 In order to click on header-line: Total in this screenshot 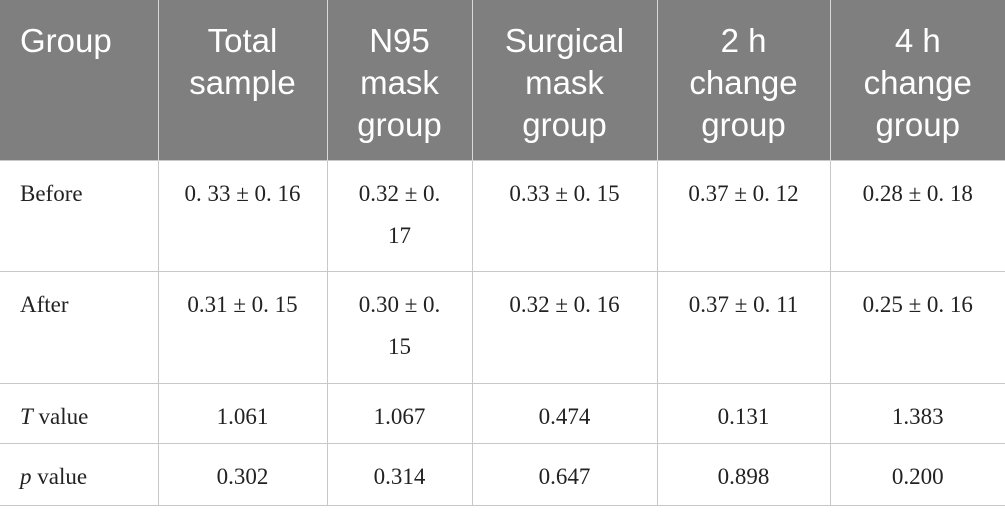, I will do `click(242, 40)`.